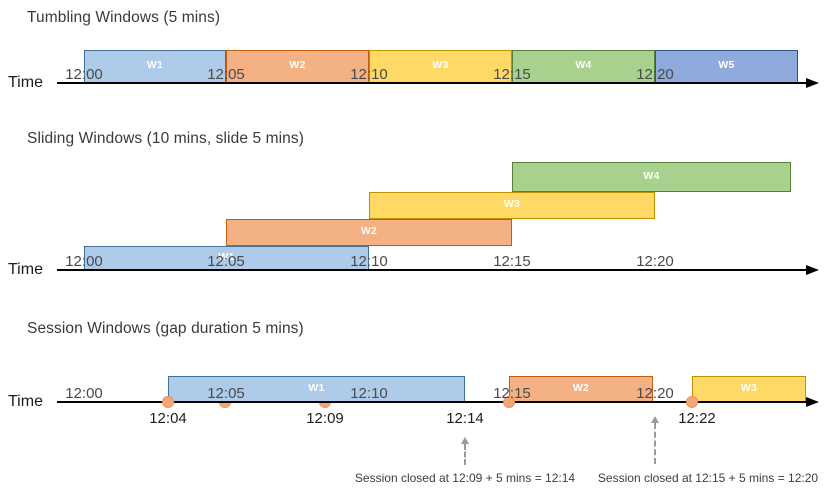 This screenshot has width=829, height=498. Describe the element at coordinates (812, 402) in the screenshot. I see `session-axis-arrowhead-icon` at that location.